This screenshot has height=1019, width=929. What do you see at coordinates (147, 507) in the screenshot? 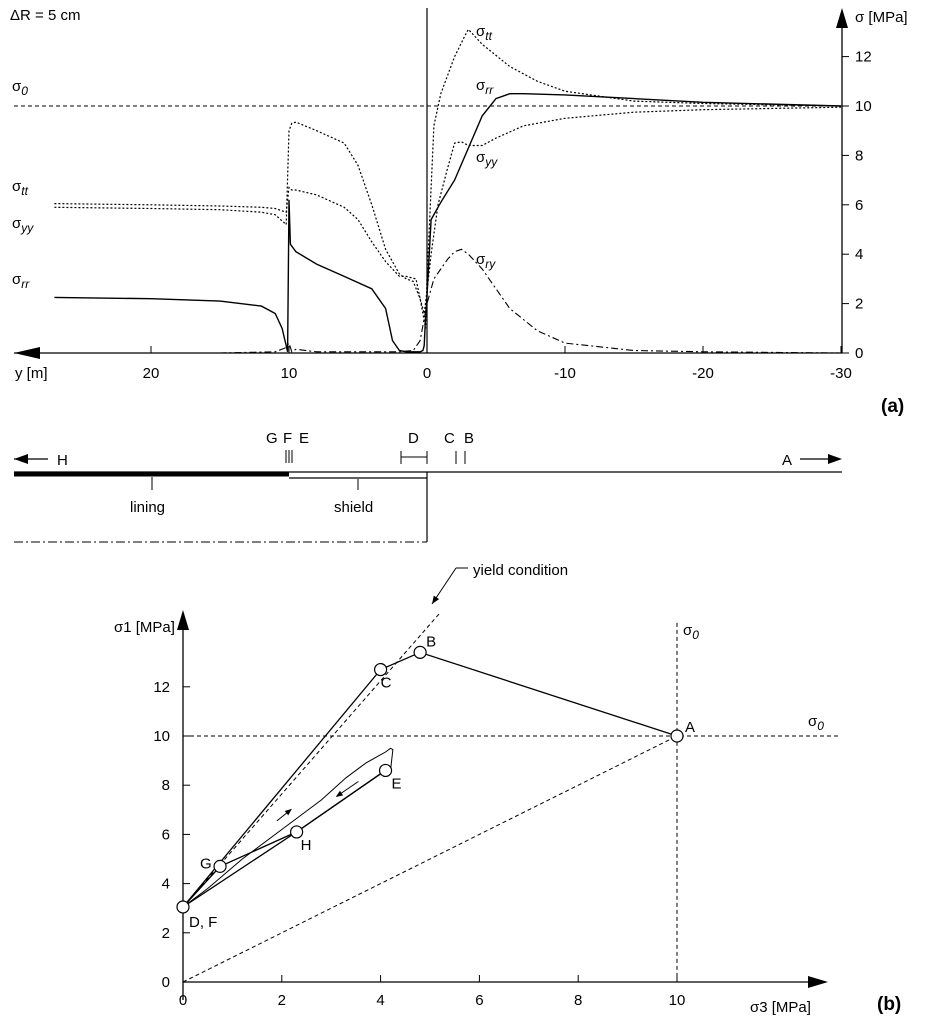
I see `lining-label: lining` at bounding box center [147, 507].